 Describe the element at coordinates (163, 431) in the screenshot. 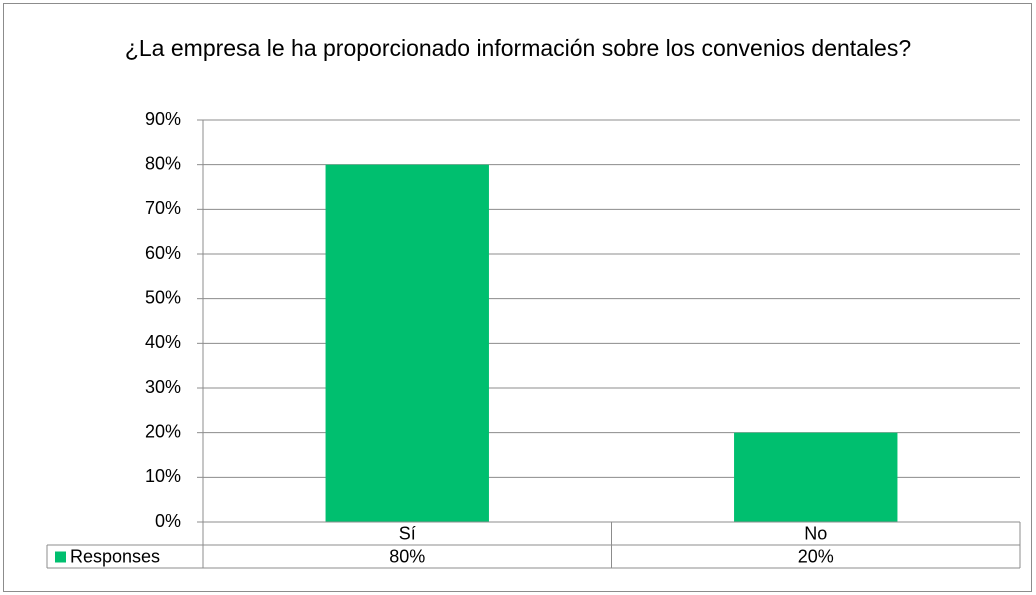

I see `y-tick-label: 20%` at that location.